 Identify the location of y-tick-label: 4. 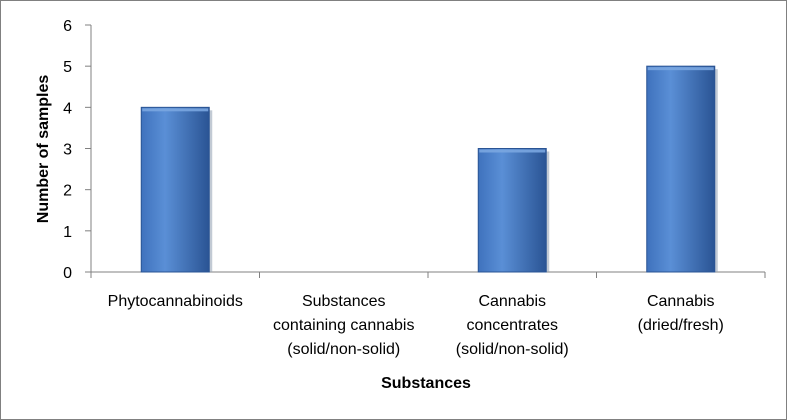
(67, 108).